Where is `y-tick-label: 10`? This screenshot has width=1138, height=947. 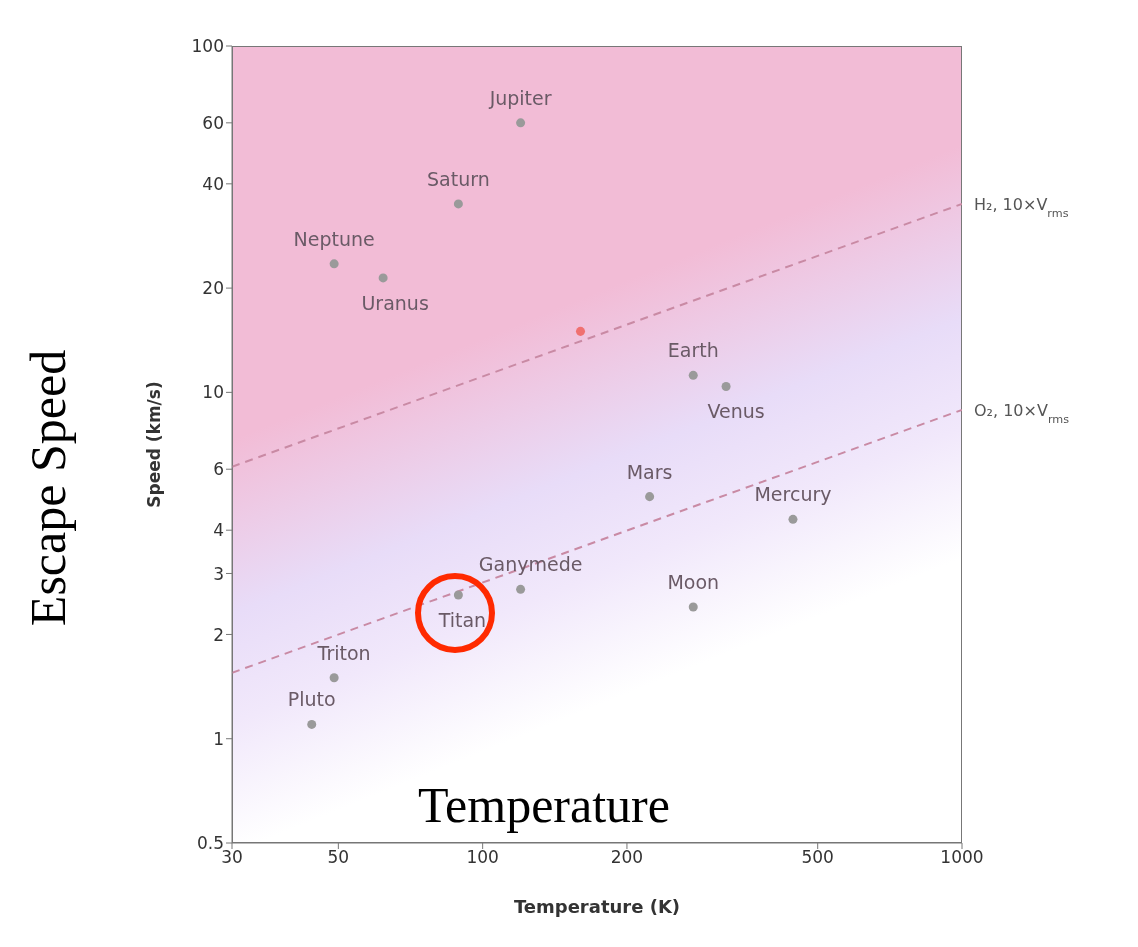
y-tick-label: 10 is located at coordinates (213, 392).